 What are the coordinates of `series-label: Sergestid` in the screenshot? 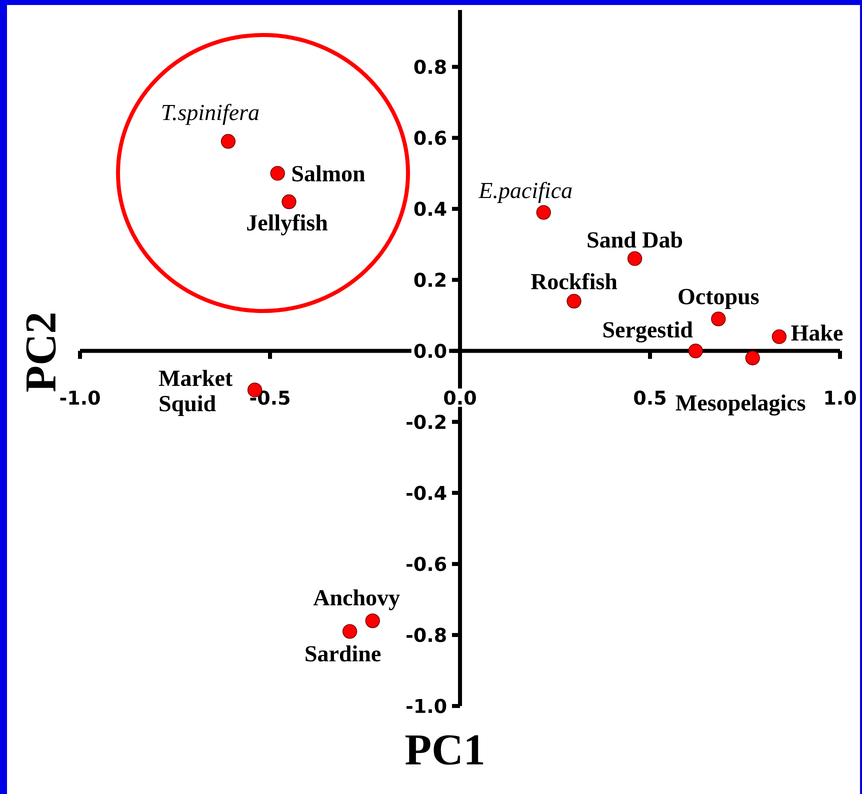 It's located at (648, 331).